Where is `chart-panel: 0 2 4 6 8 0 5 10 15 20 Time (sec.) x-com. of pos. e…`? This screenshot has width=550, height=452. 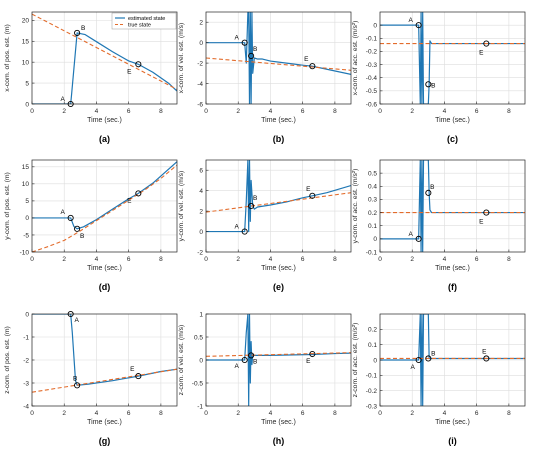 chart-panel: 0 2 4 6 8 0 5 10 15 20 Time (sec.) x-com. of pos. e… is located at coordinates (91, 77).